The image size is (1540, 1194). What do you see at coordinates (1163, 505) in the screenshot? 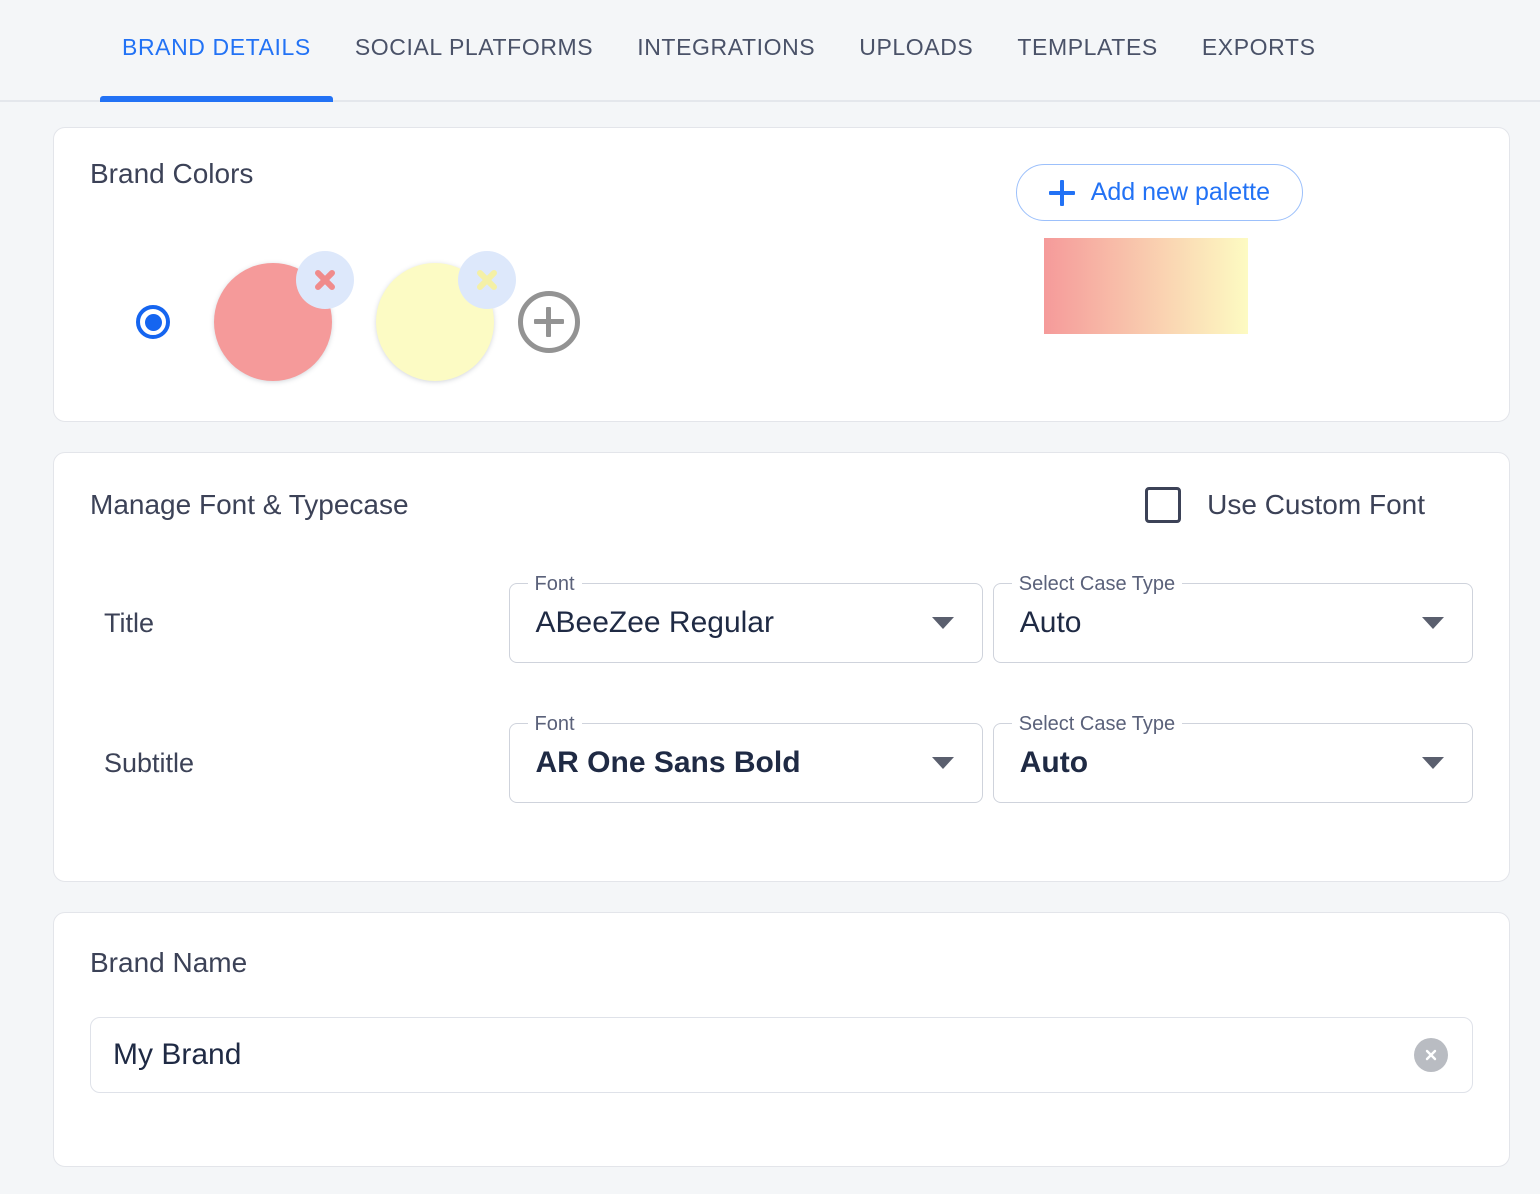
I see `checkbox-icon` at bounding box center [1163, 505].